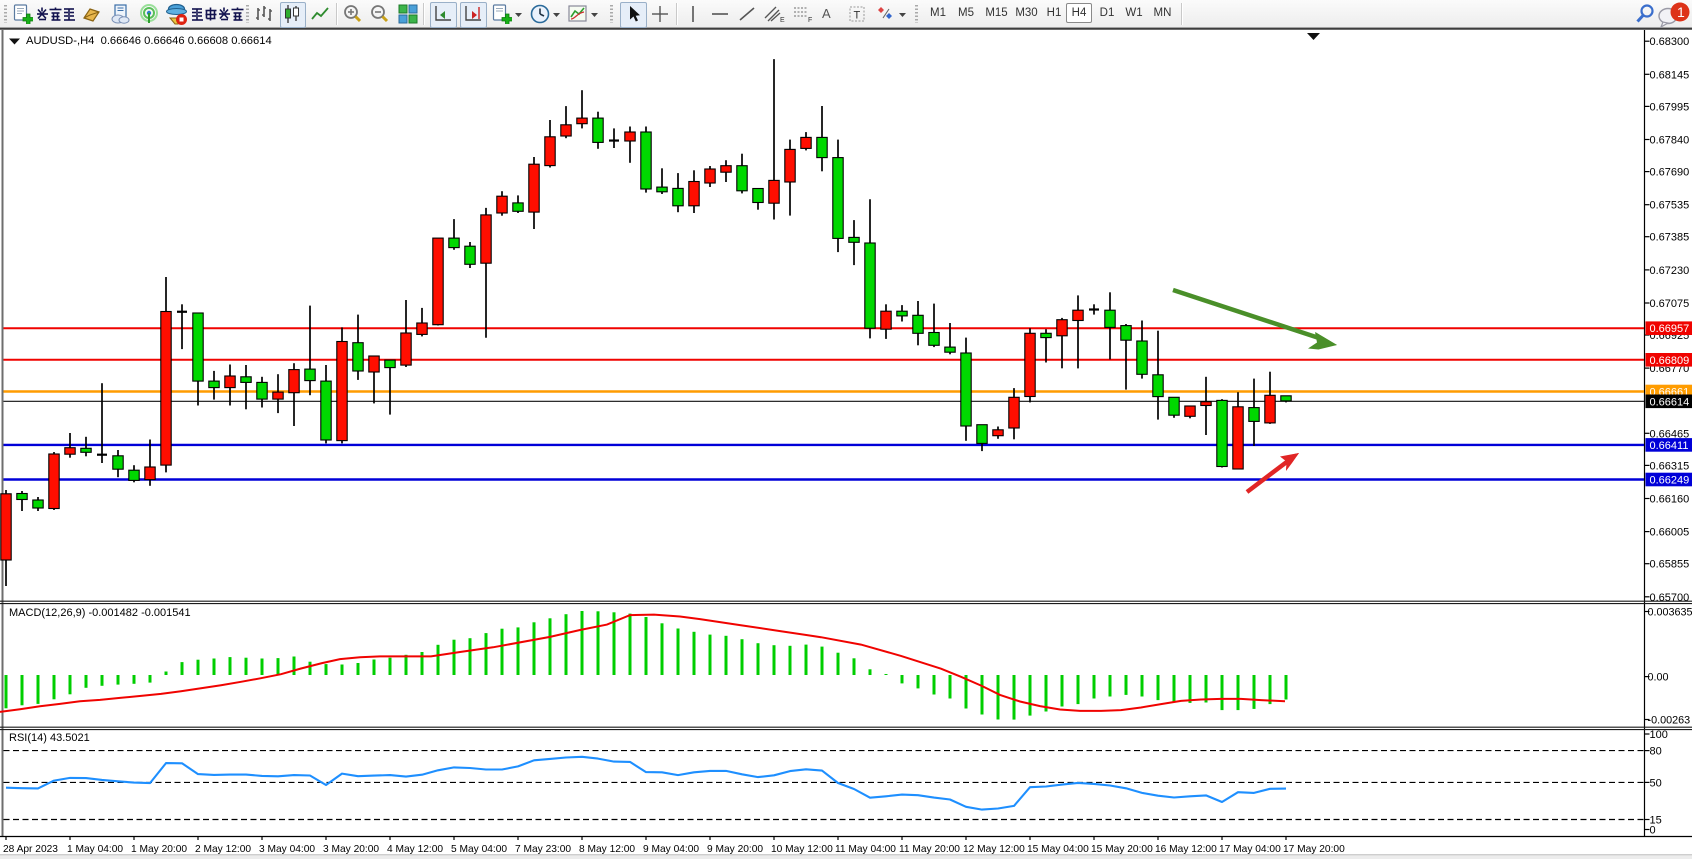 The width and height of the screenshot is (1692, 859). What do you see at coordinates (802, 849) in the screenshot?
I see `svg-text: 10 May 12:00` at bounding box center [802, 849].